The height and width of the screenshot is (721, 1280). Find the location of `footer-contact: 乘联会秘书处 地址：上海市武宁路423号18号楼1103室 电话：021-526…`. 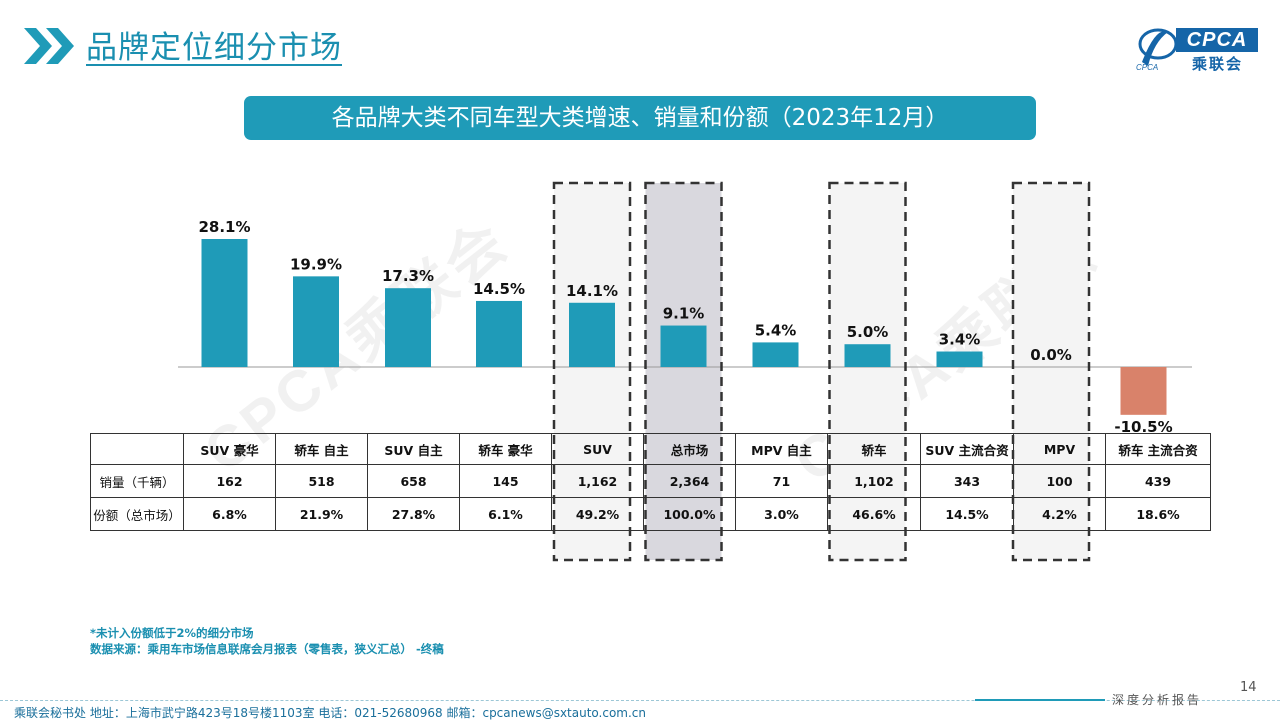

footer-contact: 乘联会秘书处 地址：上海市武宁路423号18号楼1103室 电话：021-526… is located at coordinates (330, 713).